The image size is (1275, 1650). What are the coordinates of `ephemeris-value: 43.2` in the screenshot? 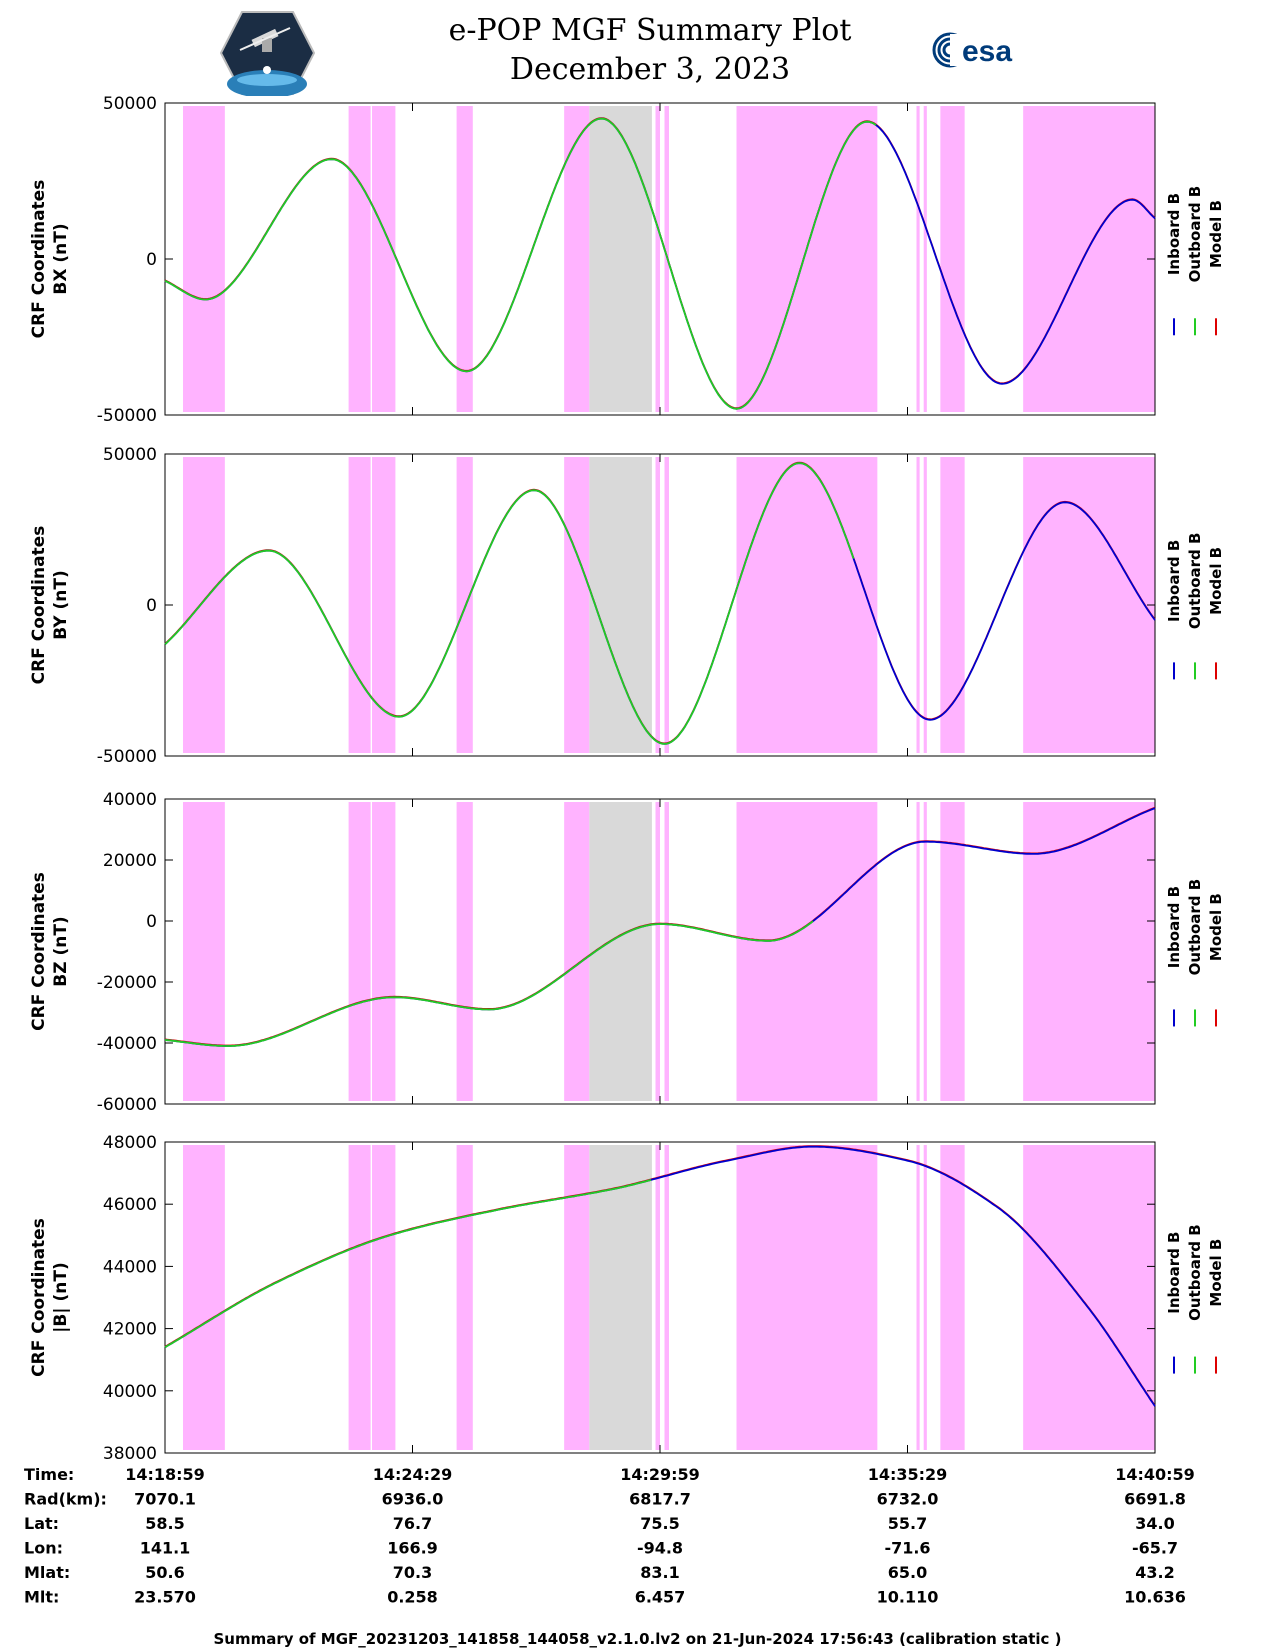 It's located at (1154, 1572).